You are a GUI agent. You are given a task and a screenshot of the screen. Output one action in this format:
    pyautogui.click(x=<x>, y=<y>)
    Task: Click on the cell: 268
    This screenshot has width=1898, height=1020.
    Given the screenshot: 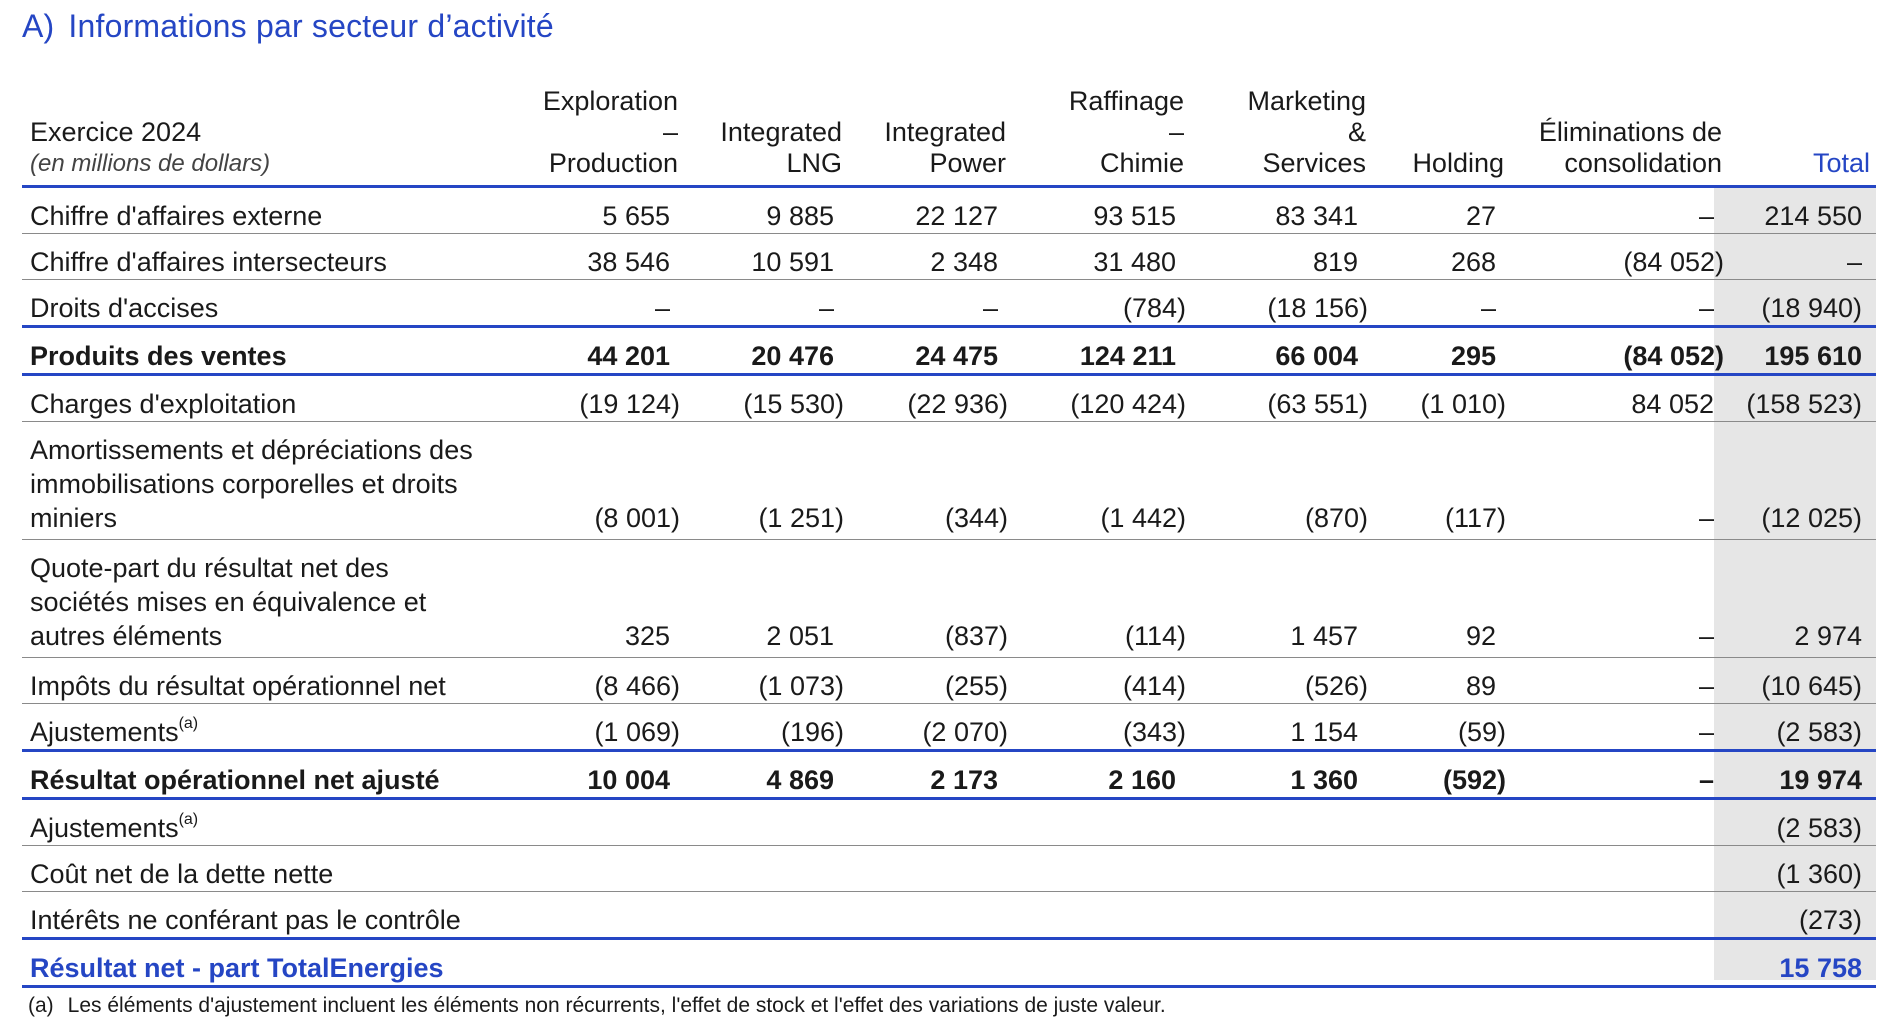 What is the action you would take?
    pyautogui.click(x=1441, y=256)
    